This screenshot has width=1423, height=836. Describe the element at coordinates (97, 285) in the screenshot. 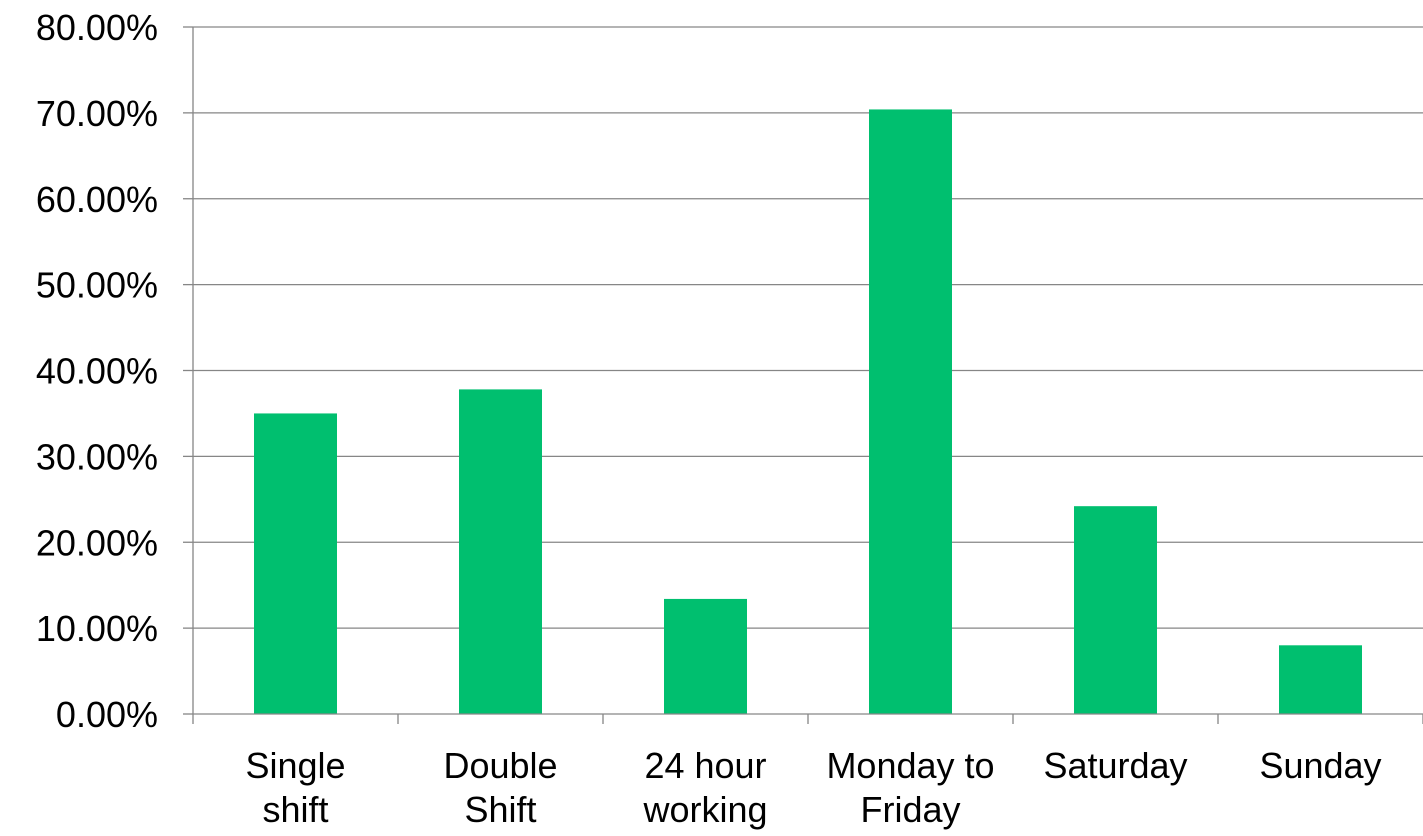

I see `y-tick-label: 50.00%` at that location.